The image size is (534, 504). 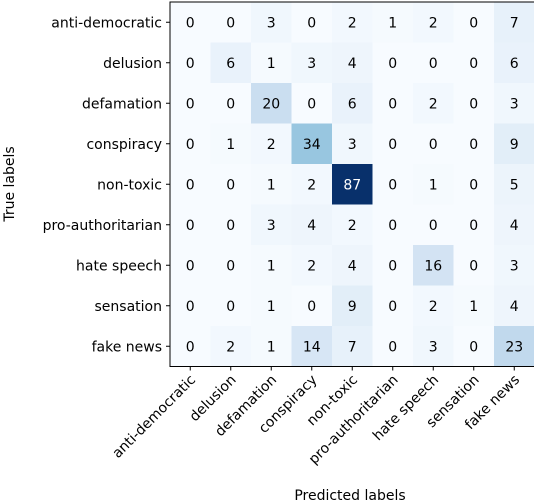 What do you see at coordinates (271, 104) in the screenshot?
I see `matrix-cell-value: 20` at bounding box center [271, 104].